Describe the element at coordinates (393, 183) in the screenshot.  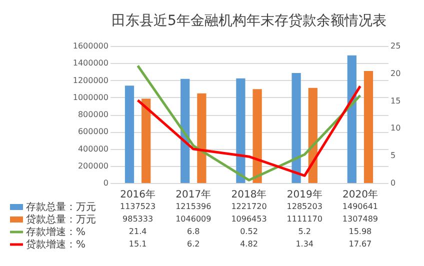
I see `y2-tick-label: 0` at that location.